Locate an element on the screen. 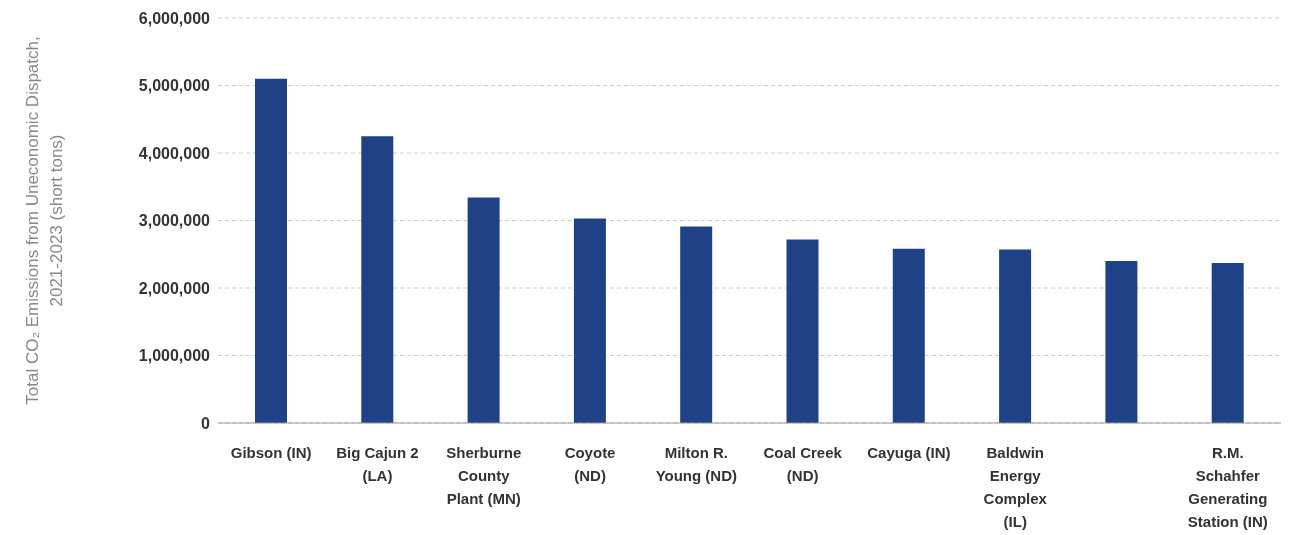 The width and height of the screenshot is (1299, 535). y-tick-label: 0 is located at coordinates (206, 423).